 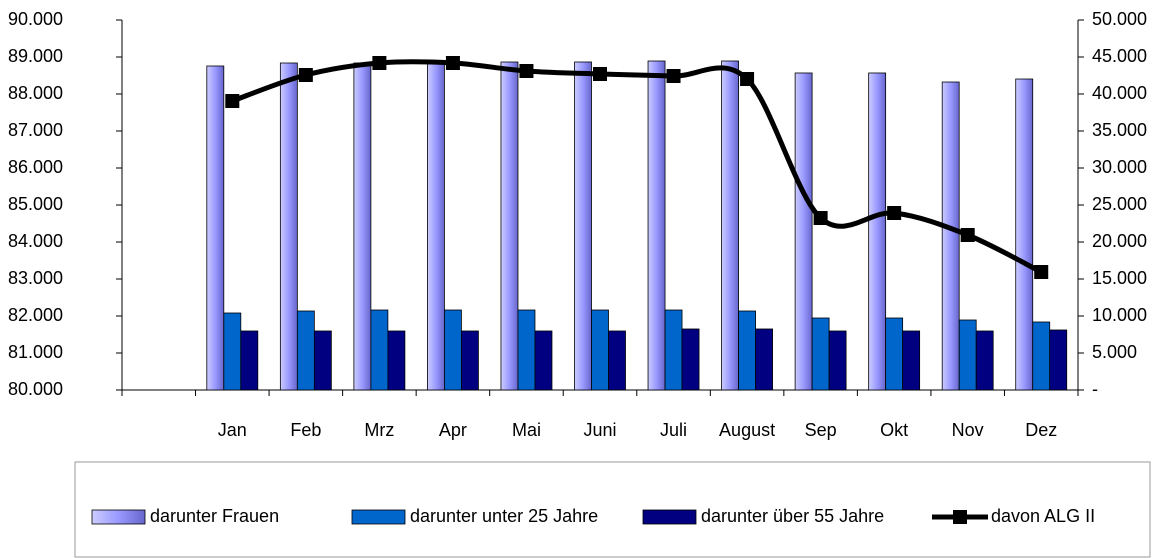 What do you see at coordinates (1119, 241) in the screenshot?
I see `y2-tick-label: 20.000` at bounding box center [1119, 241].